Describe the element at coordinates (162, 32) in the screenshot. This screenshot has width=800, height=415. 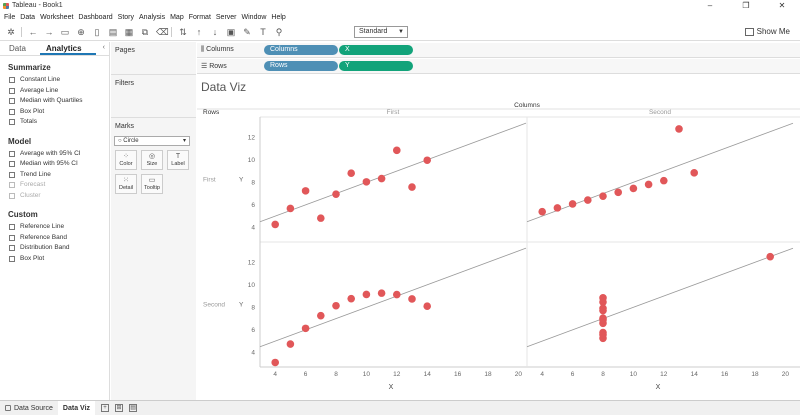
I see `clear-sheet-icon: ⌫` at that location.